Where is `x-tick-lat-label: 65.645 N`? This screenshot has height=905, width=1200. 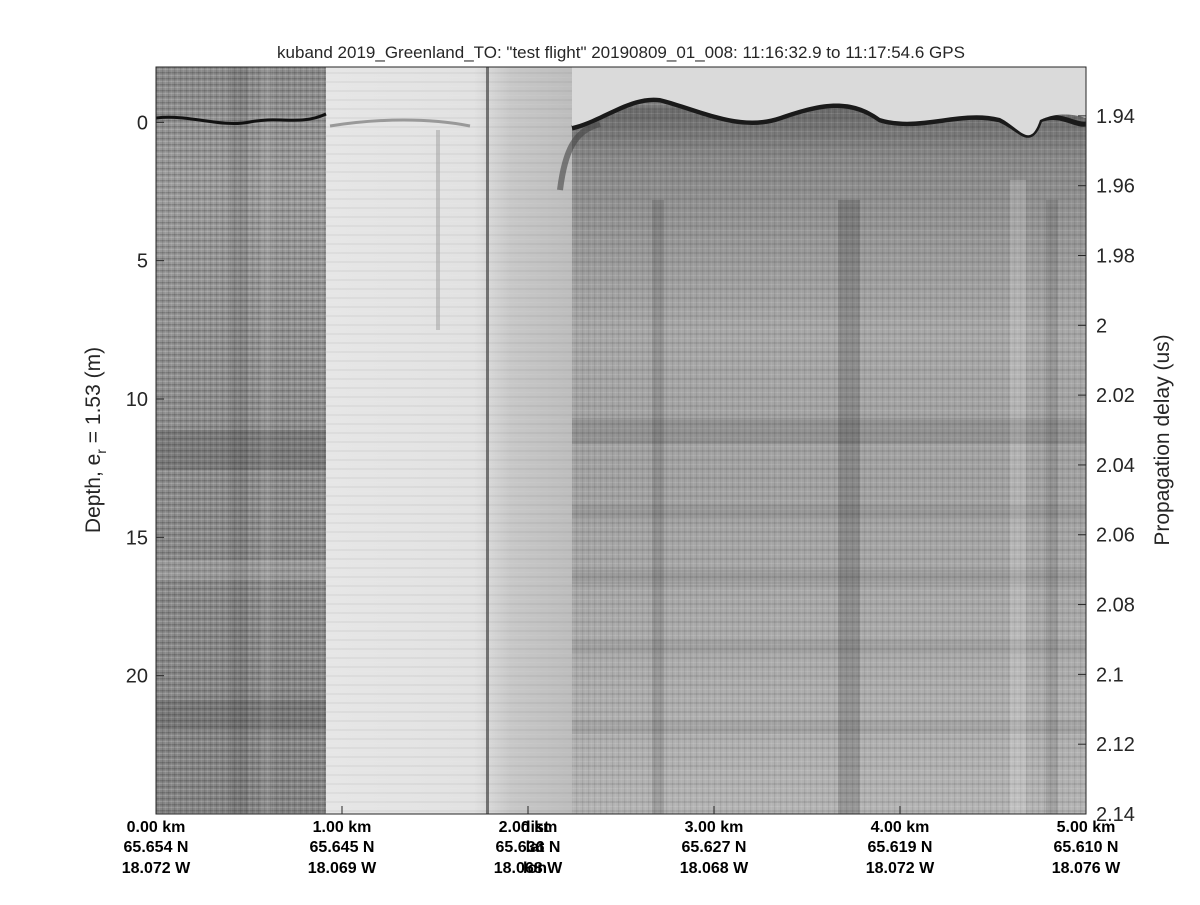
x-tick-lat-label: 65.645 N is located at coordinates (342, 847).